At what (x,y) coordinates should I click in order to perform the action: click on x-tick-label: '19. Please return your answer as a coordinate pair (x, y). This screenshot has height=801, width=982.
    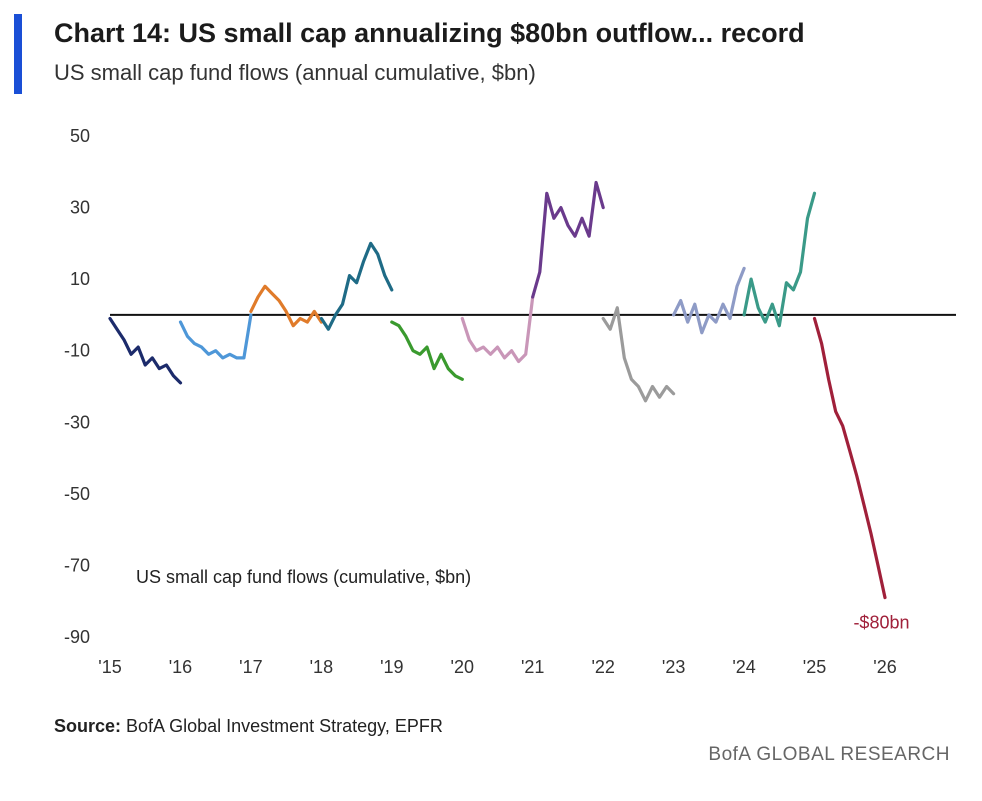
    Looking at the image, I should click on (391, 667).